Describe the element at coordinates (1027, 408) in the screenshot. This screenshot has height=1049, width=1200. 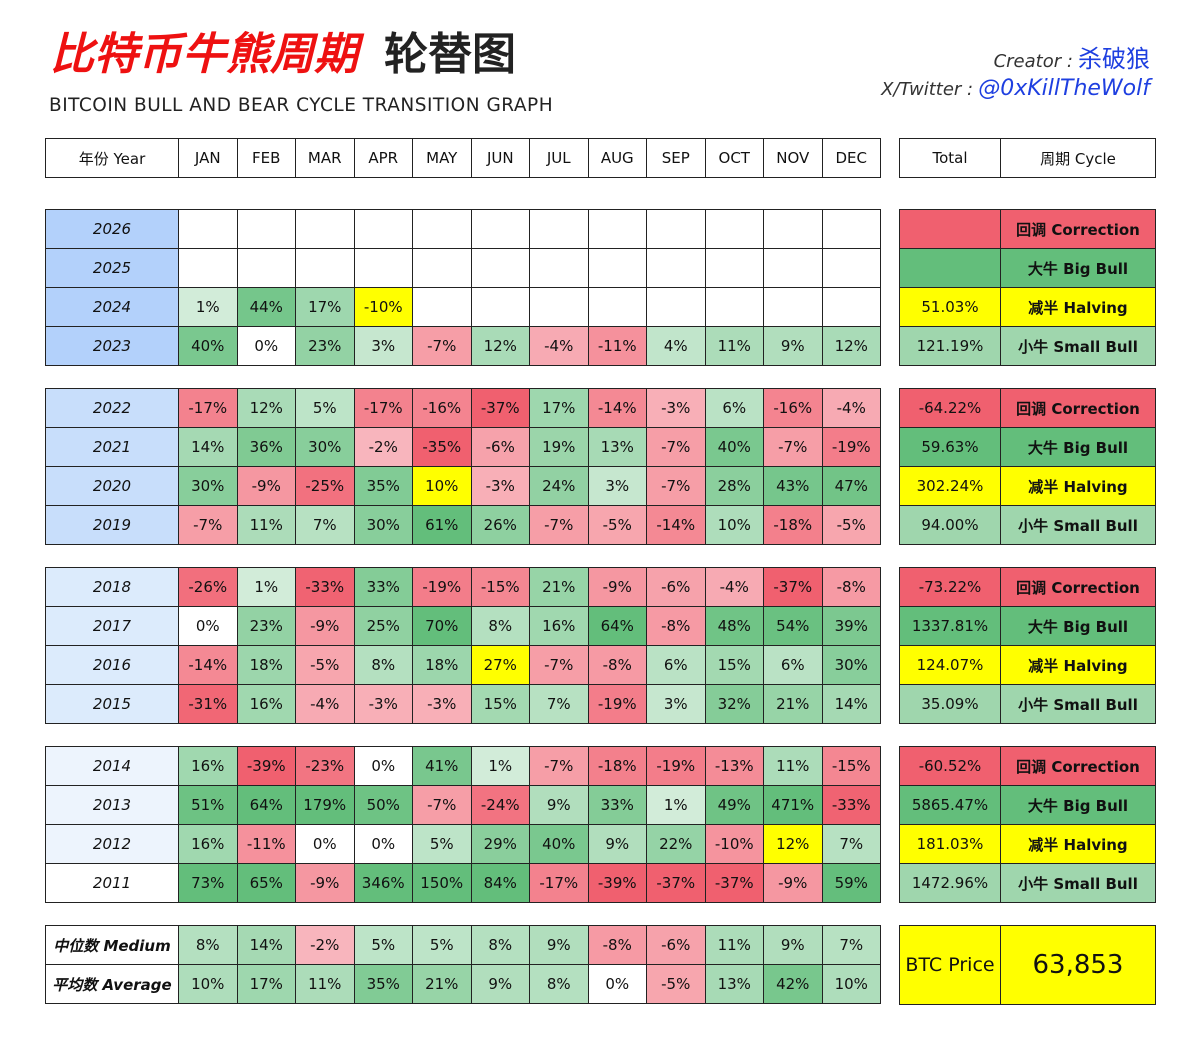
I see `cycle-row: -64.22% 回调 Correction` at that location.